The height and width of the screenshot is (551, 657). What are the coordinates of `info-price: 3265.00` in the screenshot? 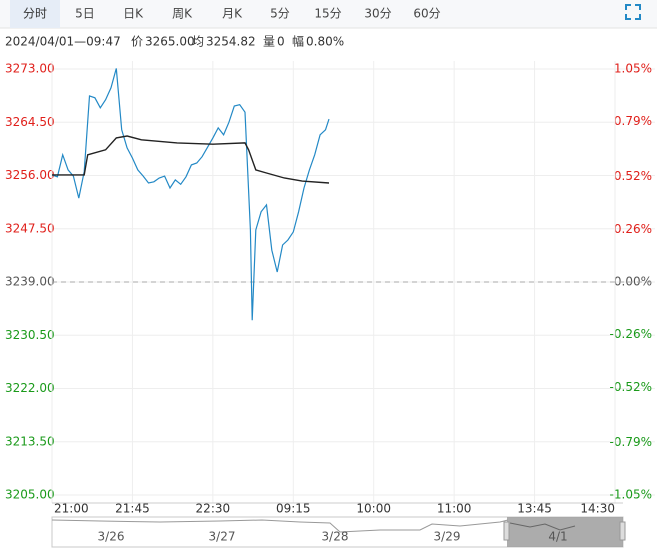 It's located at (170, 42).